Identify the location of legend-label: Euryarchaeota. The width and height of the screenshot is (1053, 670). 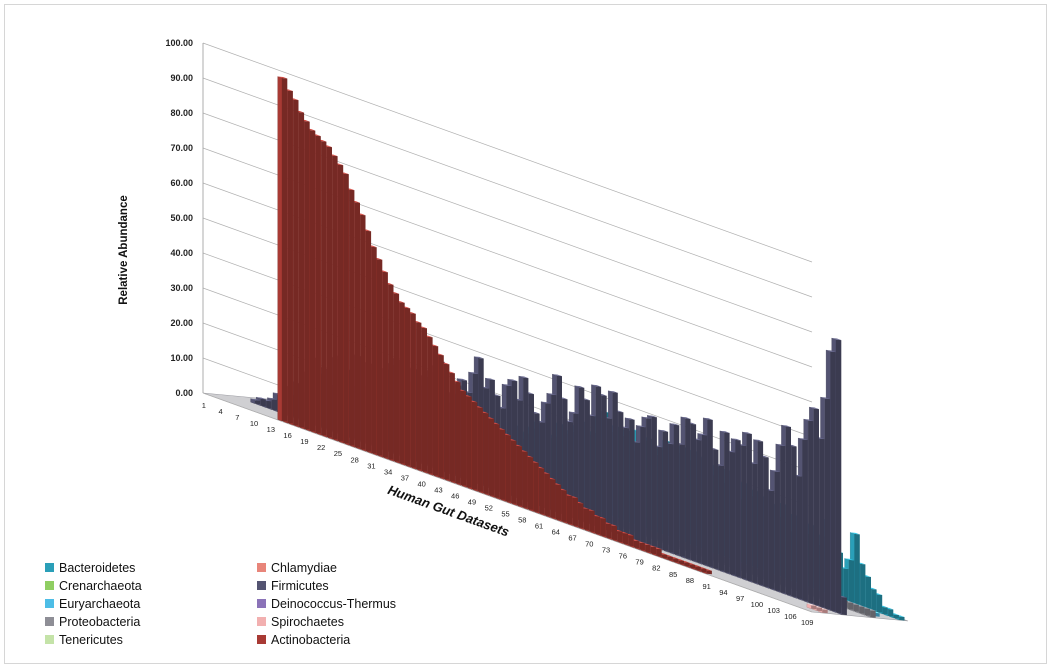
(99, 604).